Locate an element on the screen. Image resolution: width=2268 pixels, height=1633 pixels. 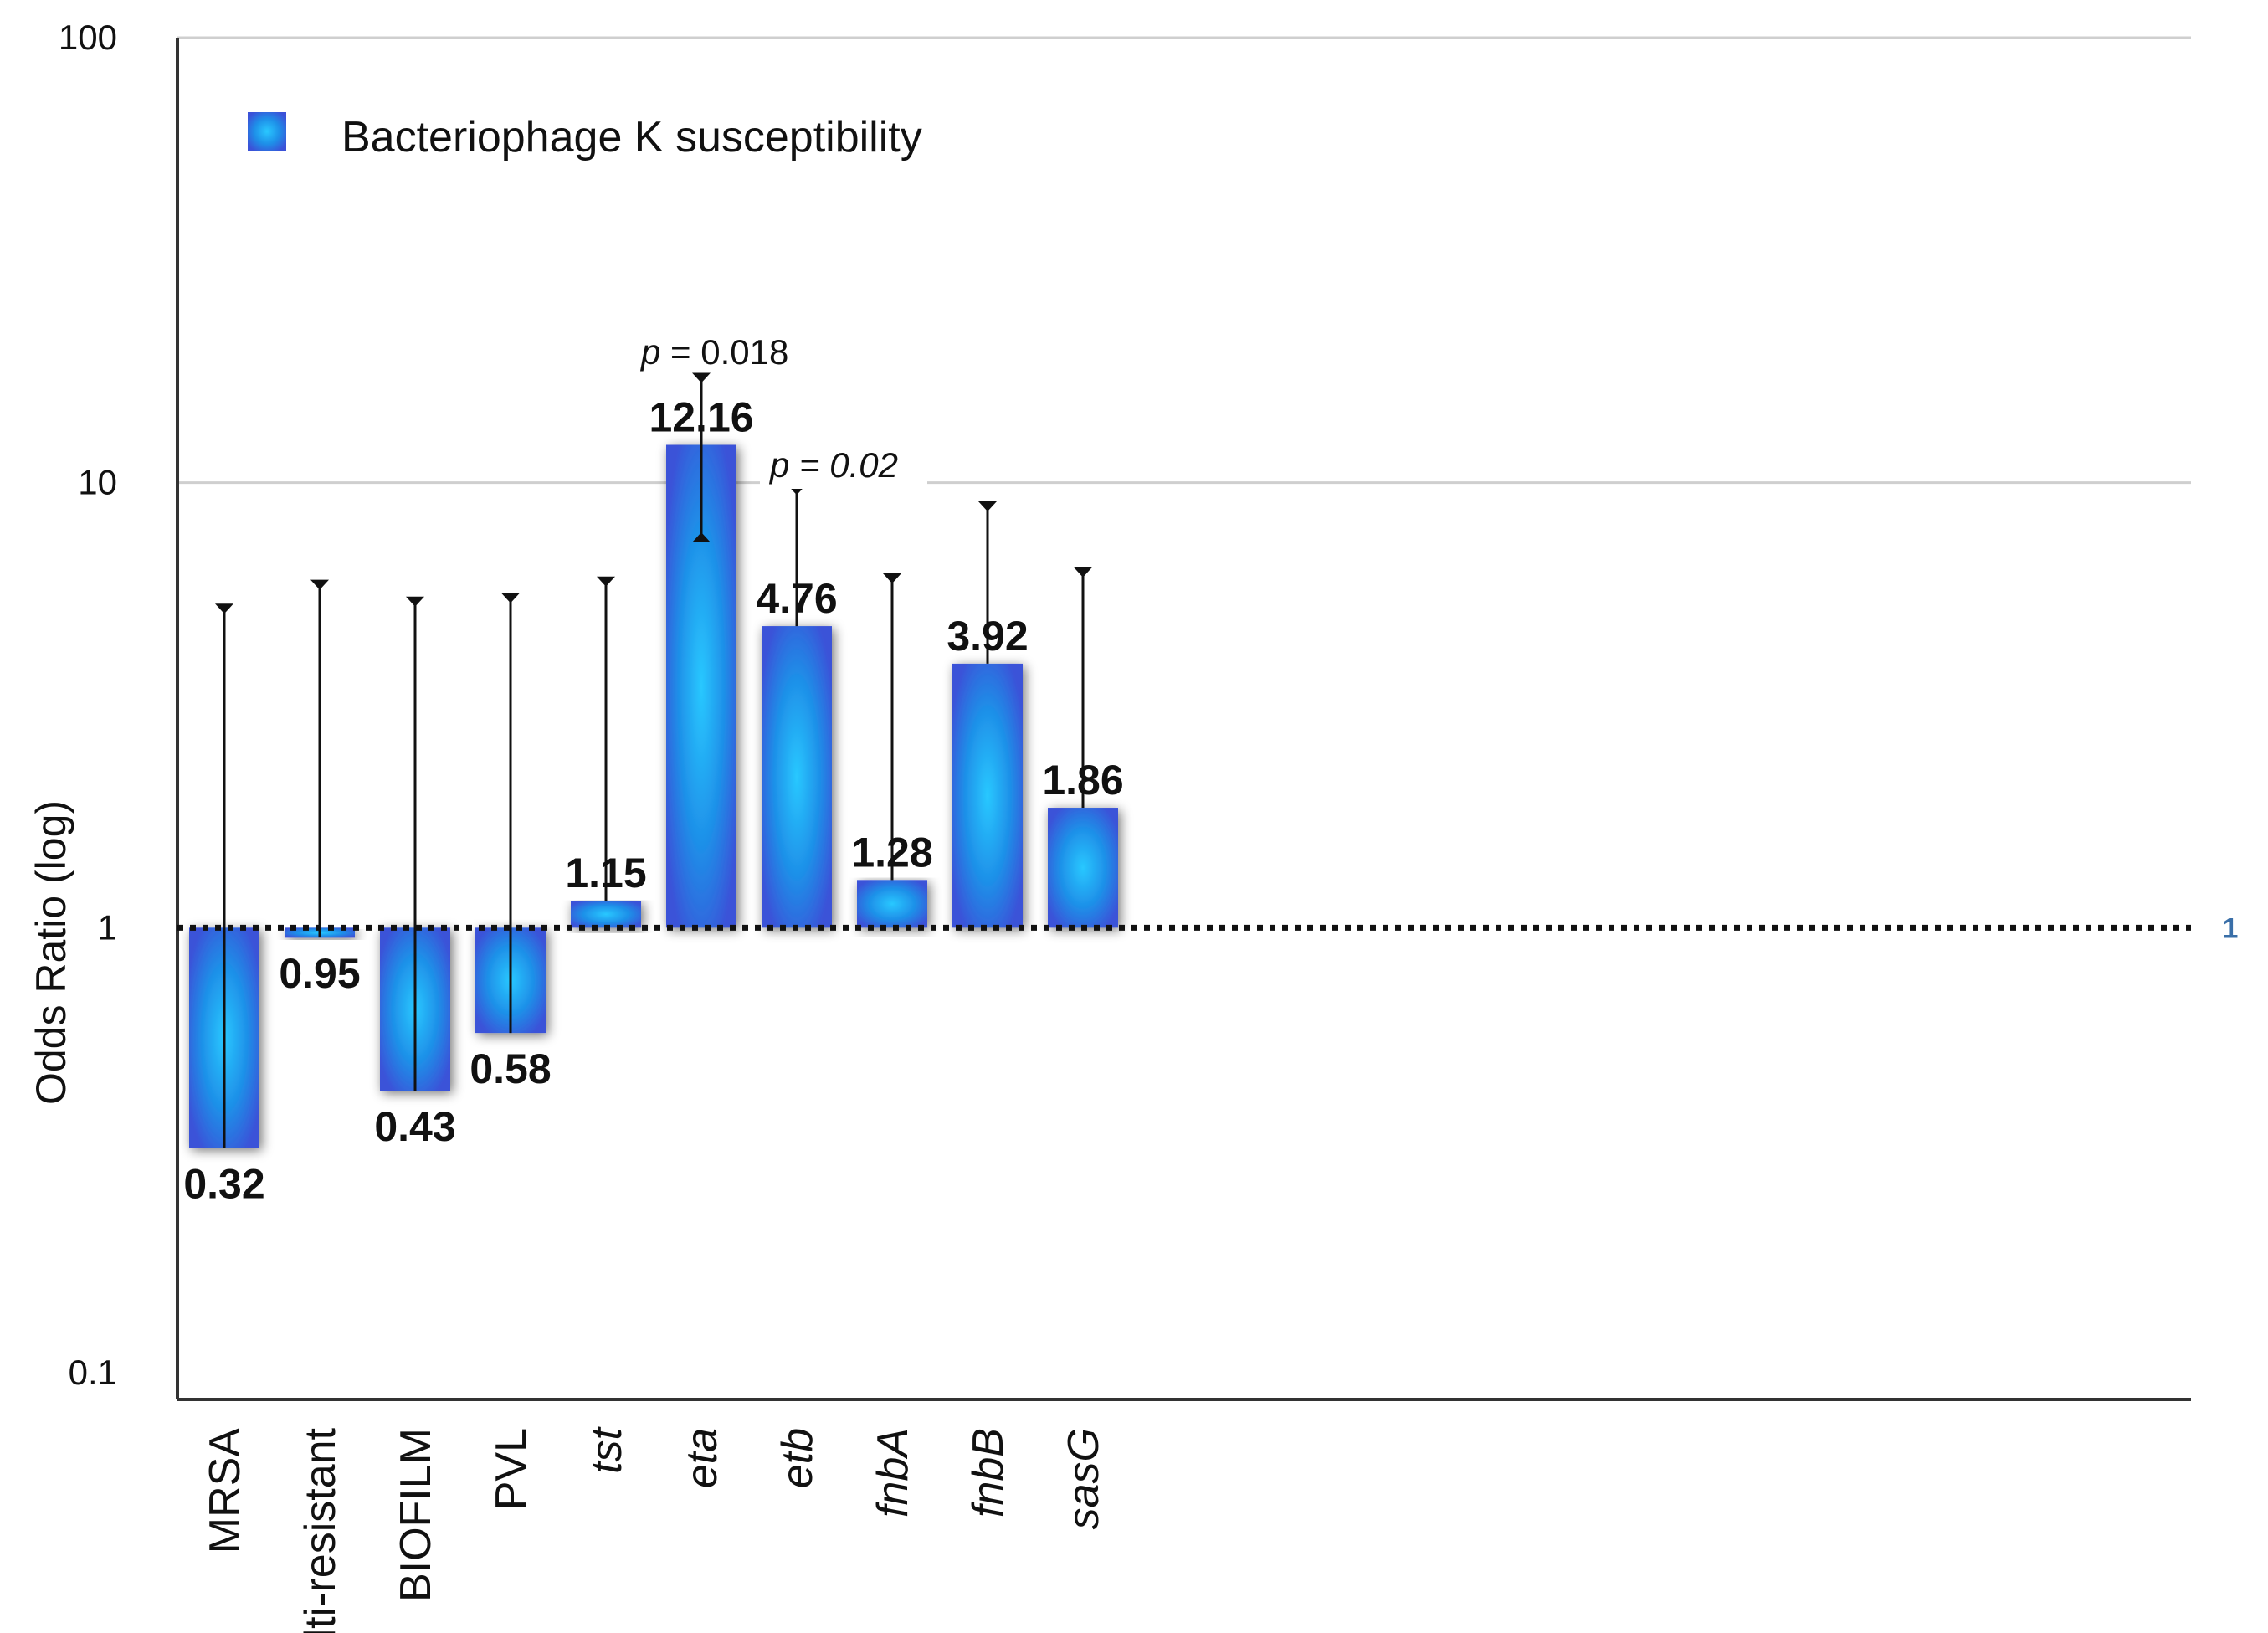
error-cap-sasG is located at coordinates (1083, 572).